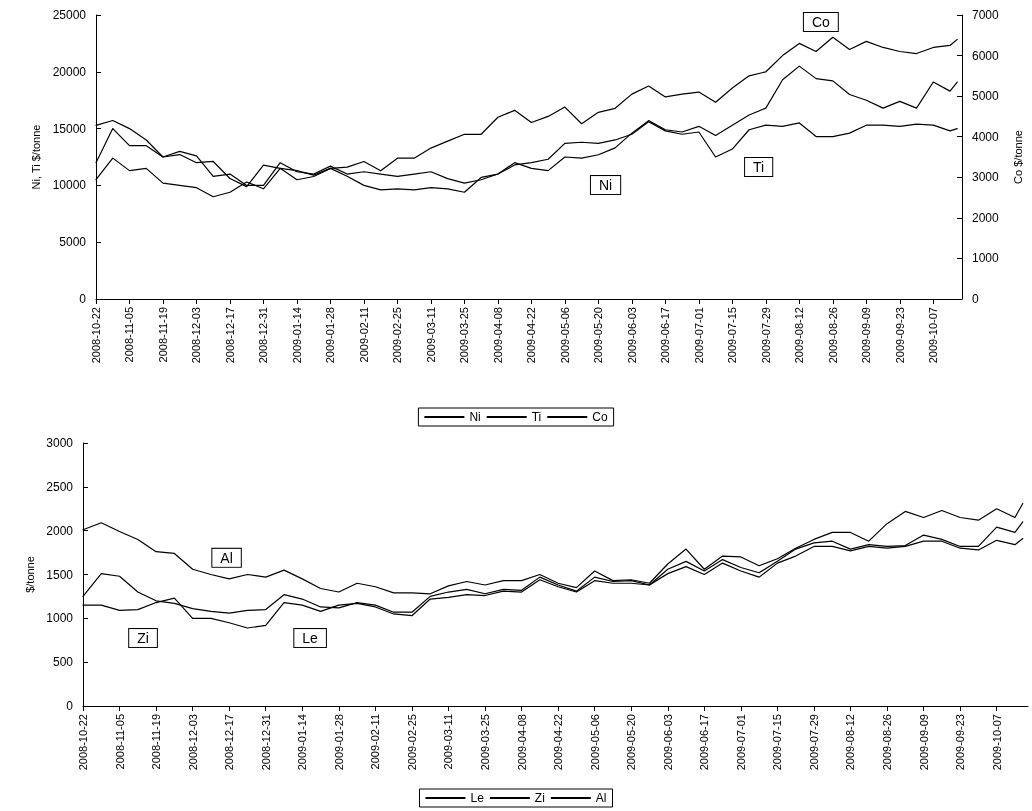 The image size is (1032, 811). I want to click on y-tick-label: 25000, so click(69, 15).